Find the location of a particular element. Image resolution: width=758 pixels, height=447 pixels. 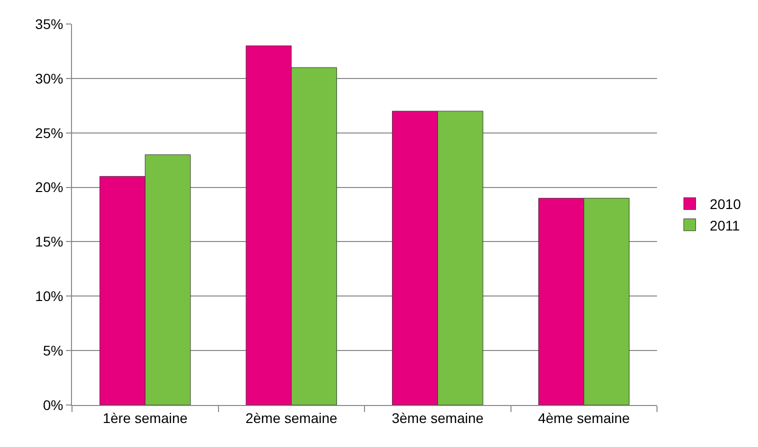

y-tick-label: 0% is located at coordinates (53, 404).